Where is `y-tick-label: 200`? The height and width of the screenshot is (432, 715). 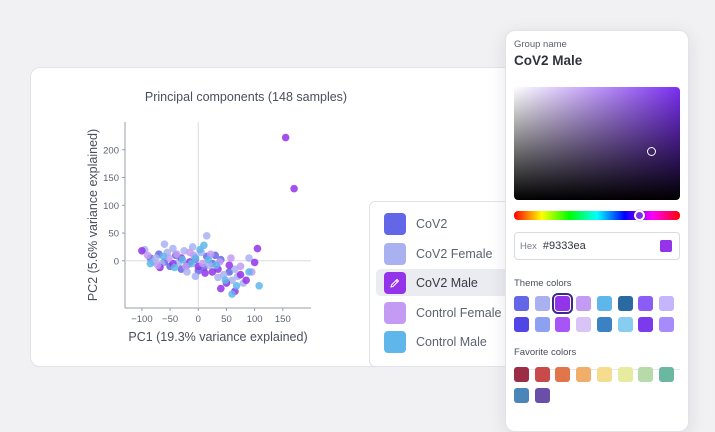
y-tick-label: 200 is located at coordinates (111, 150).